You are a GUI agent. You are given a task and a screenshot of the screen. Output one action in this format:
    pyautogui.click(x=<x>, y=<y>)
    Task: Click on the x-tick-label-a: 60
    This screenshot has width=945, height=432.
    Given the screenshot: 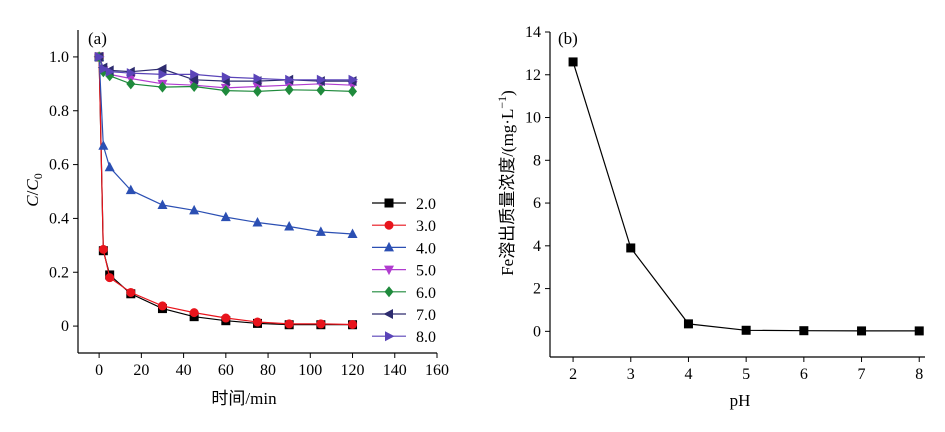 What is the action you would take?
    pyautogui.click(x=226, y=370)
    